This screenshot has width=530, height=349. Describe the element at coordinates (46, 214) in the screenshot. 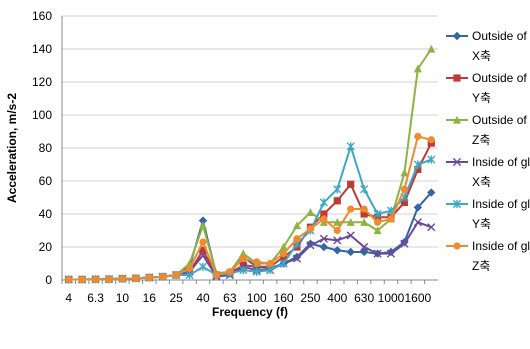

I see `y-tick-label: 40` at that location.